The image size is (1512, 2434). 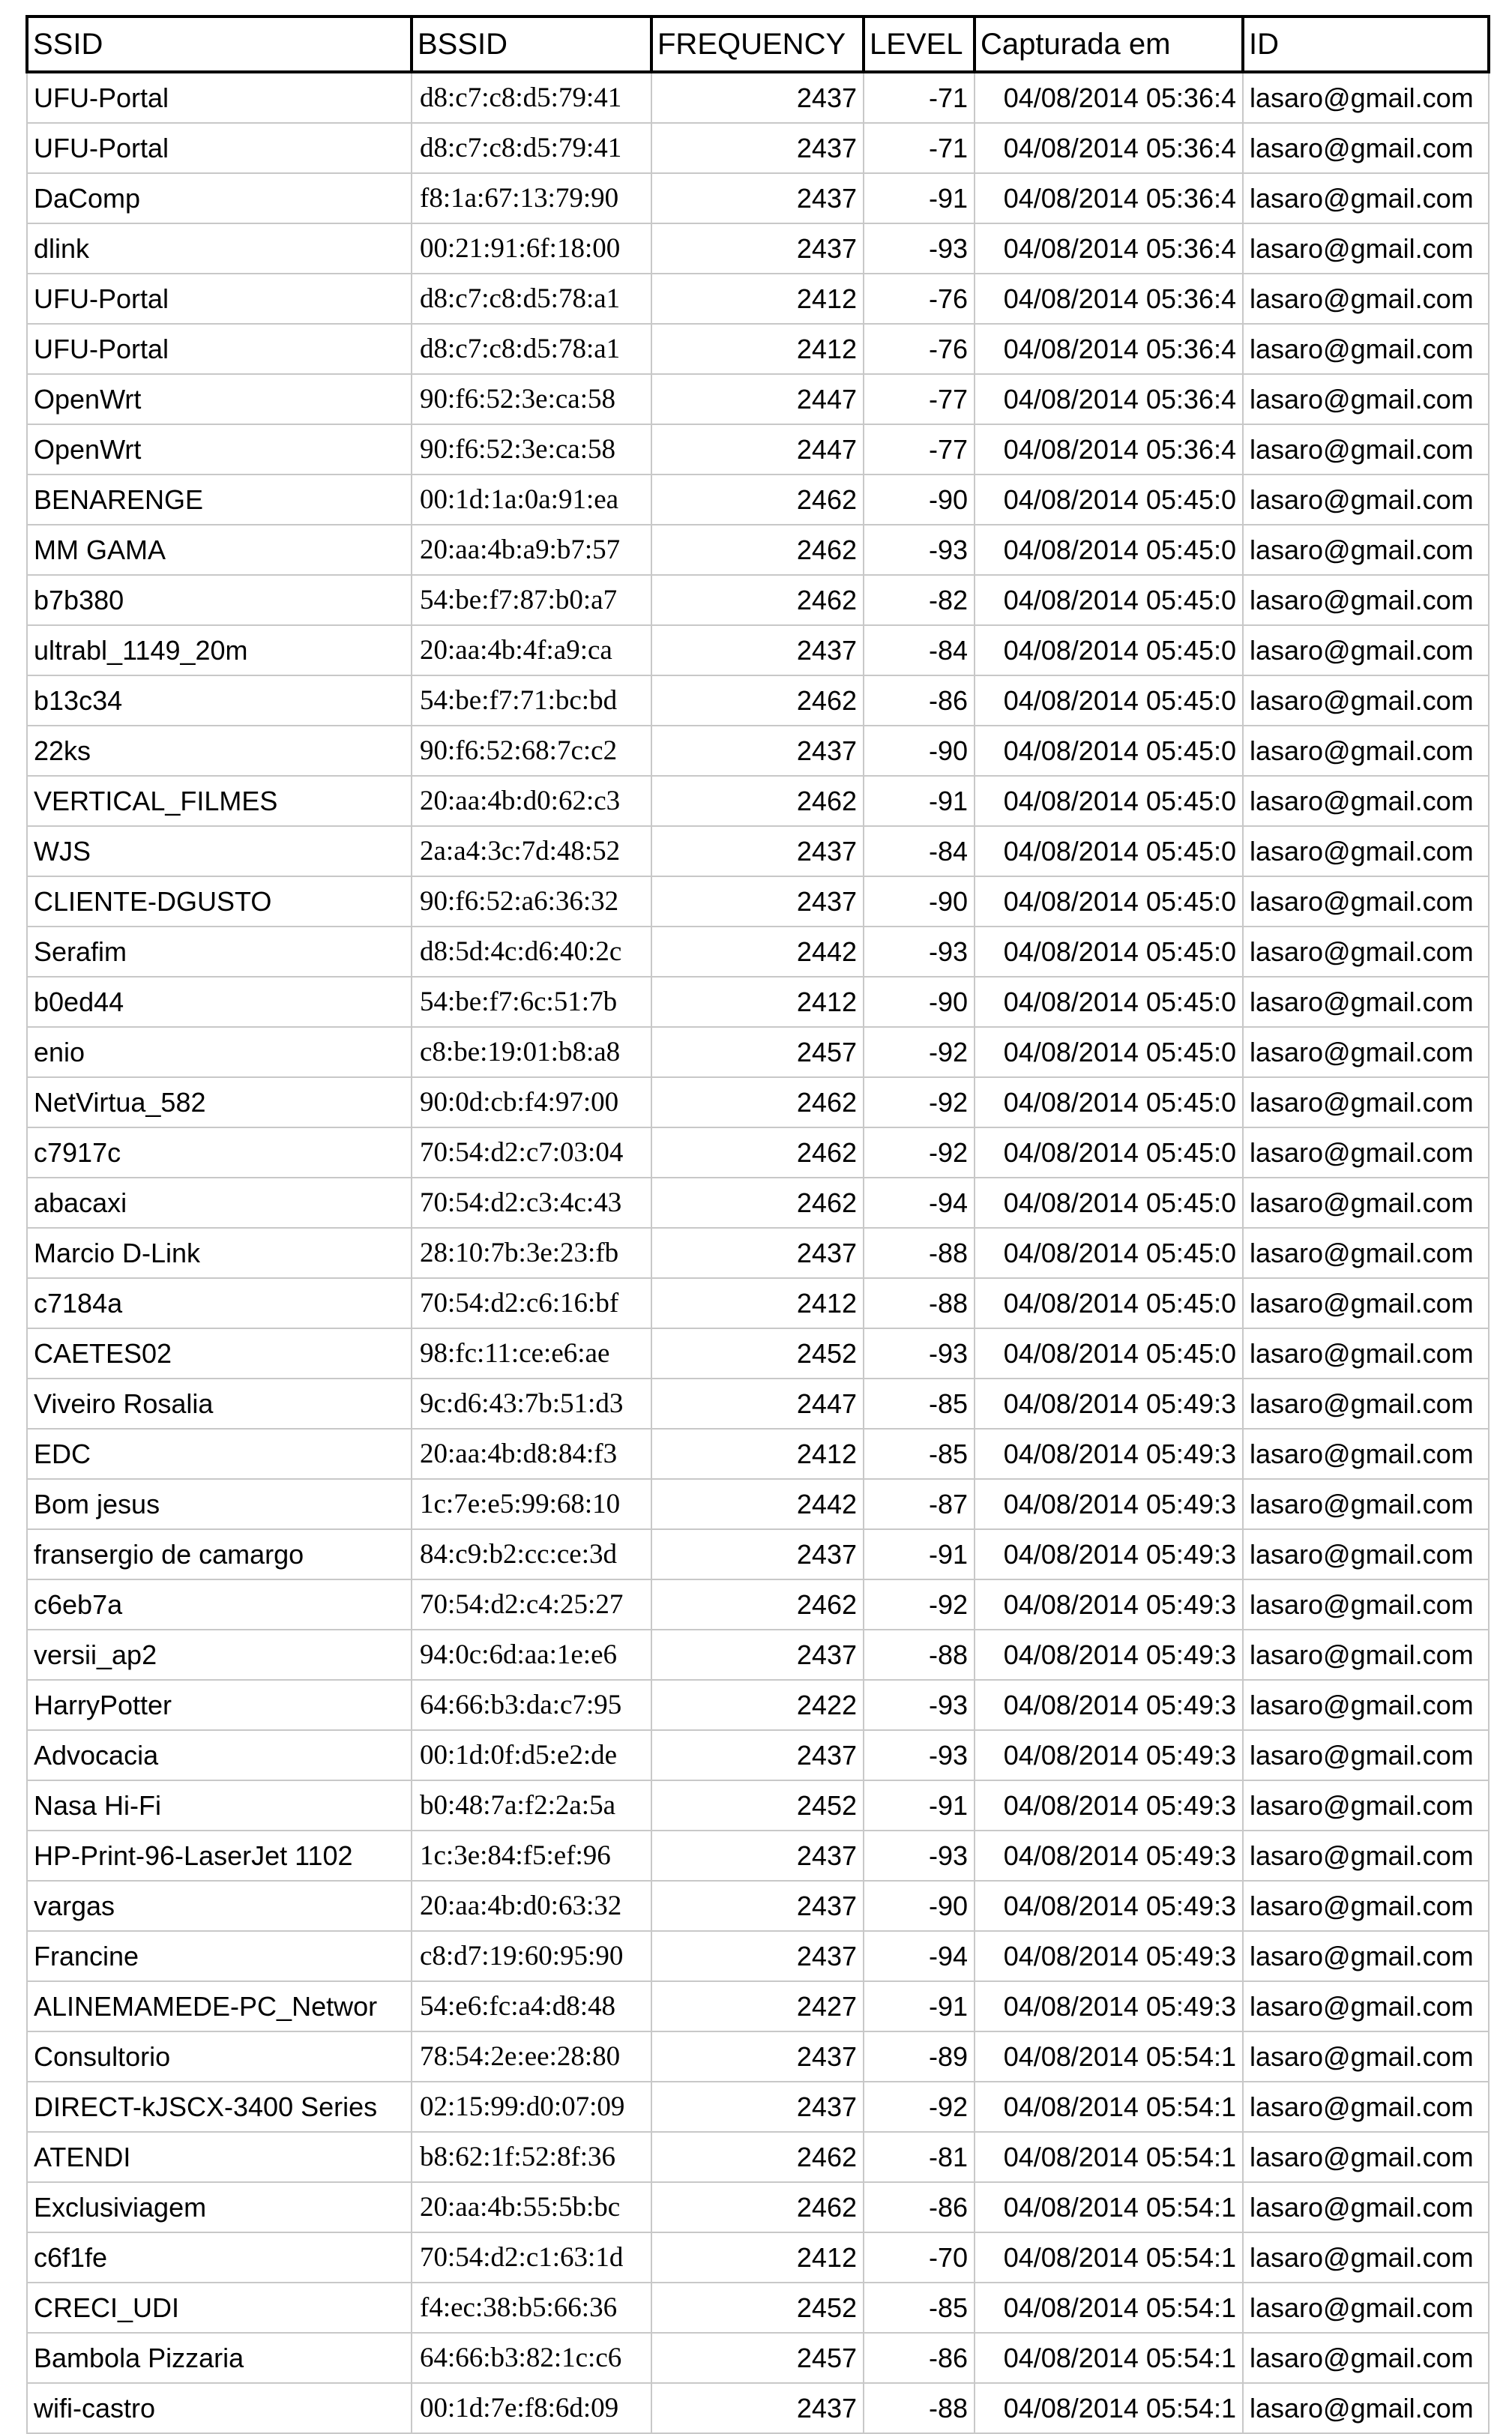 I want to click on cell-bssid: d8:c7:c8:d5:78:a1, so click(x=532, y=299).